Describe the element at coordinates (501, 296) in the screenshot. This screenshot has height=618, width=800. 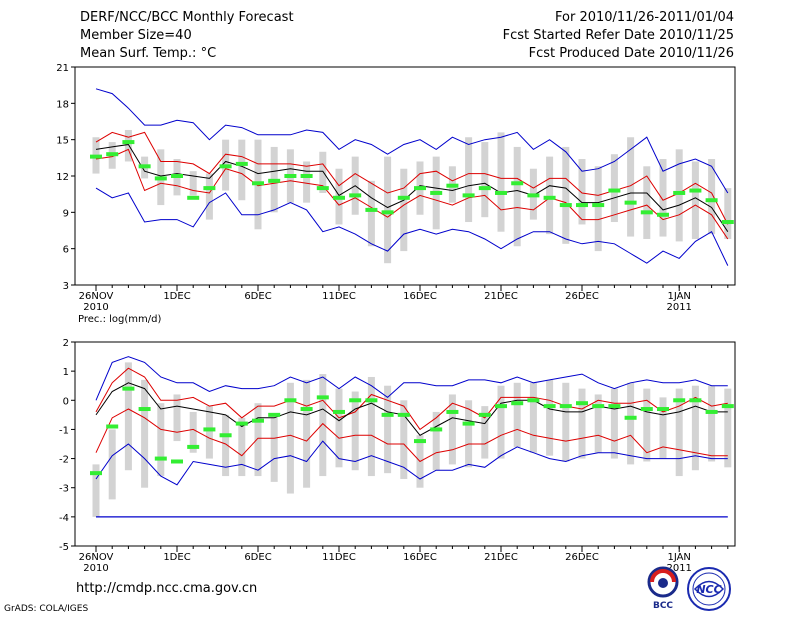
I see `x-tick-label: 21DEC` at that location.